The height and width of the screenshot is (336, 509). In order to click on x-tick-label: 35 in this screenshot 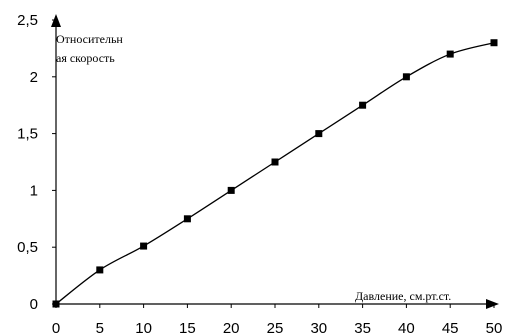, I will do `click(362, 328)`.